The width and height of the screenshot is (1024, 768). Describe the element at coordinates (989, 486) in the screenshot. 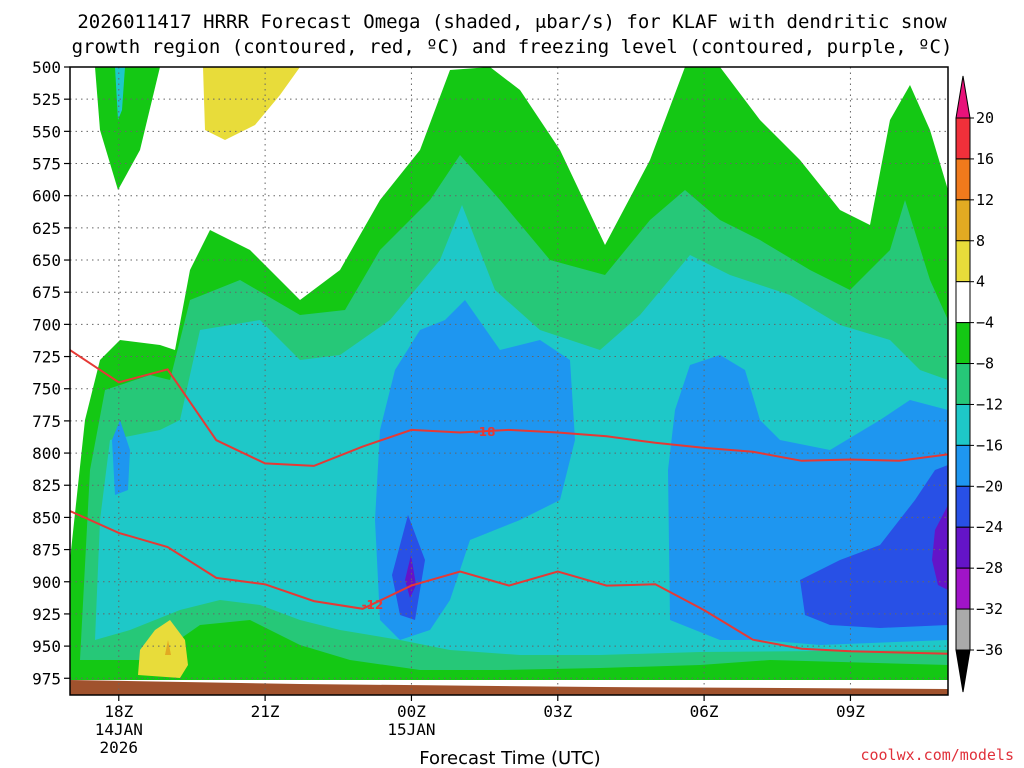

I see `colorbar-label: −20` at that location.